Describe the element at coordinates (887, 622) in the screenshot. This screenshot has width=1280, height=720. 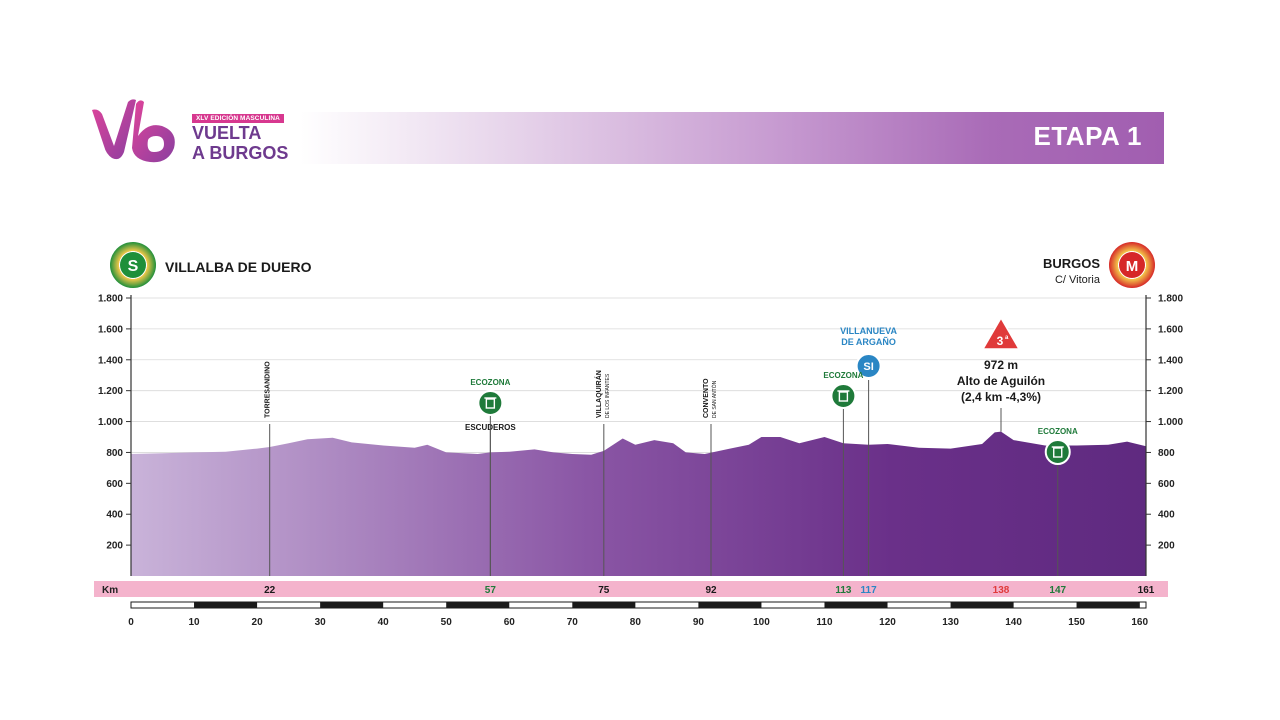
I see `x-tick-label: 120` at that location.